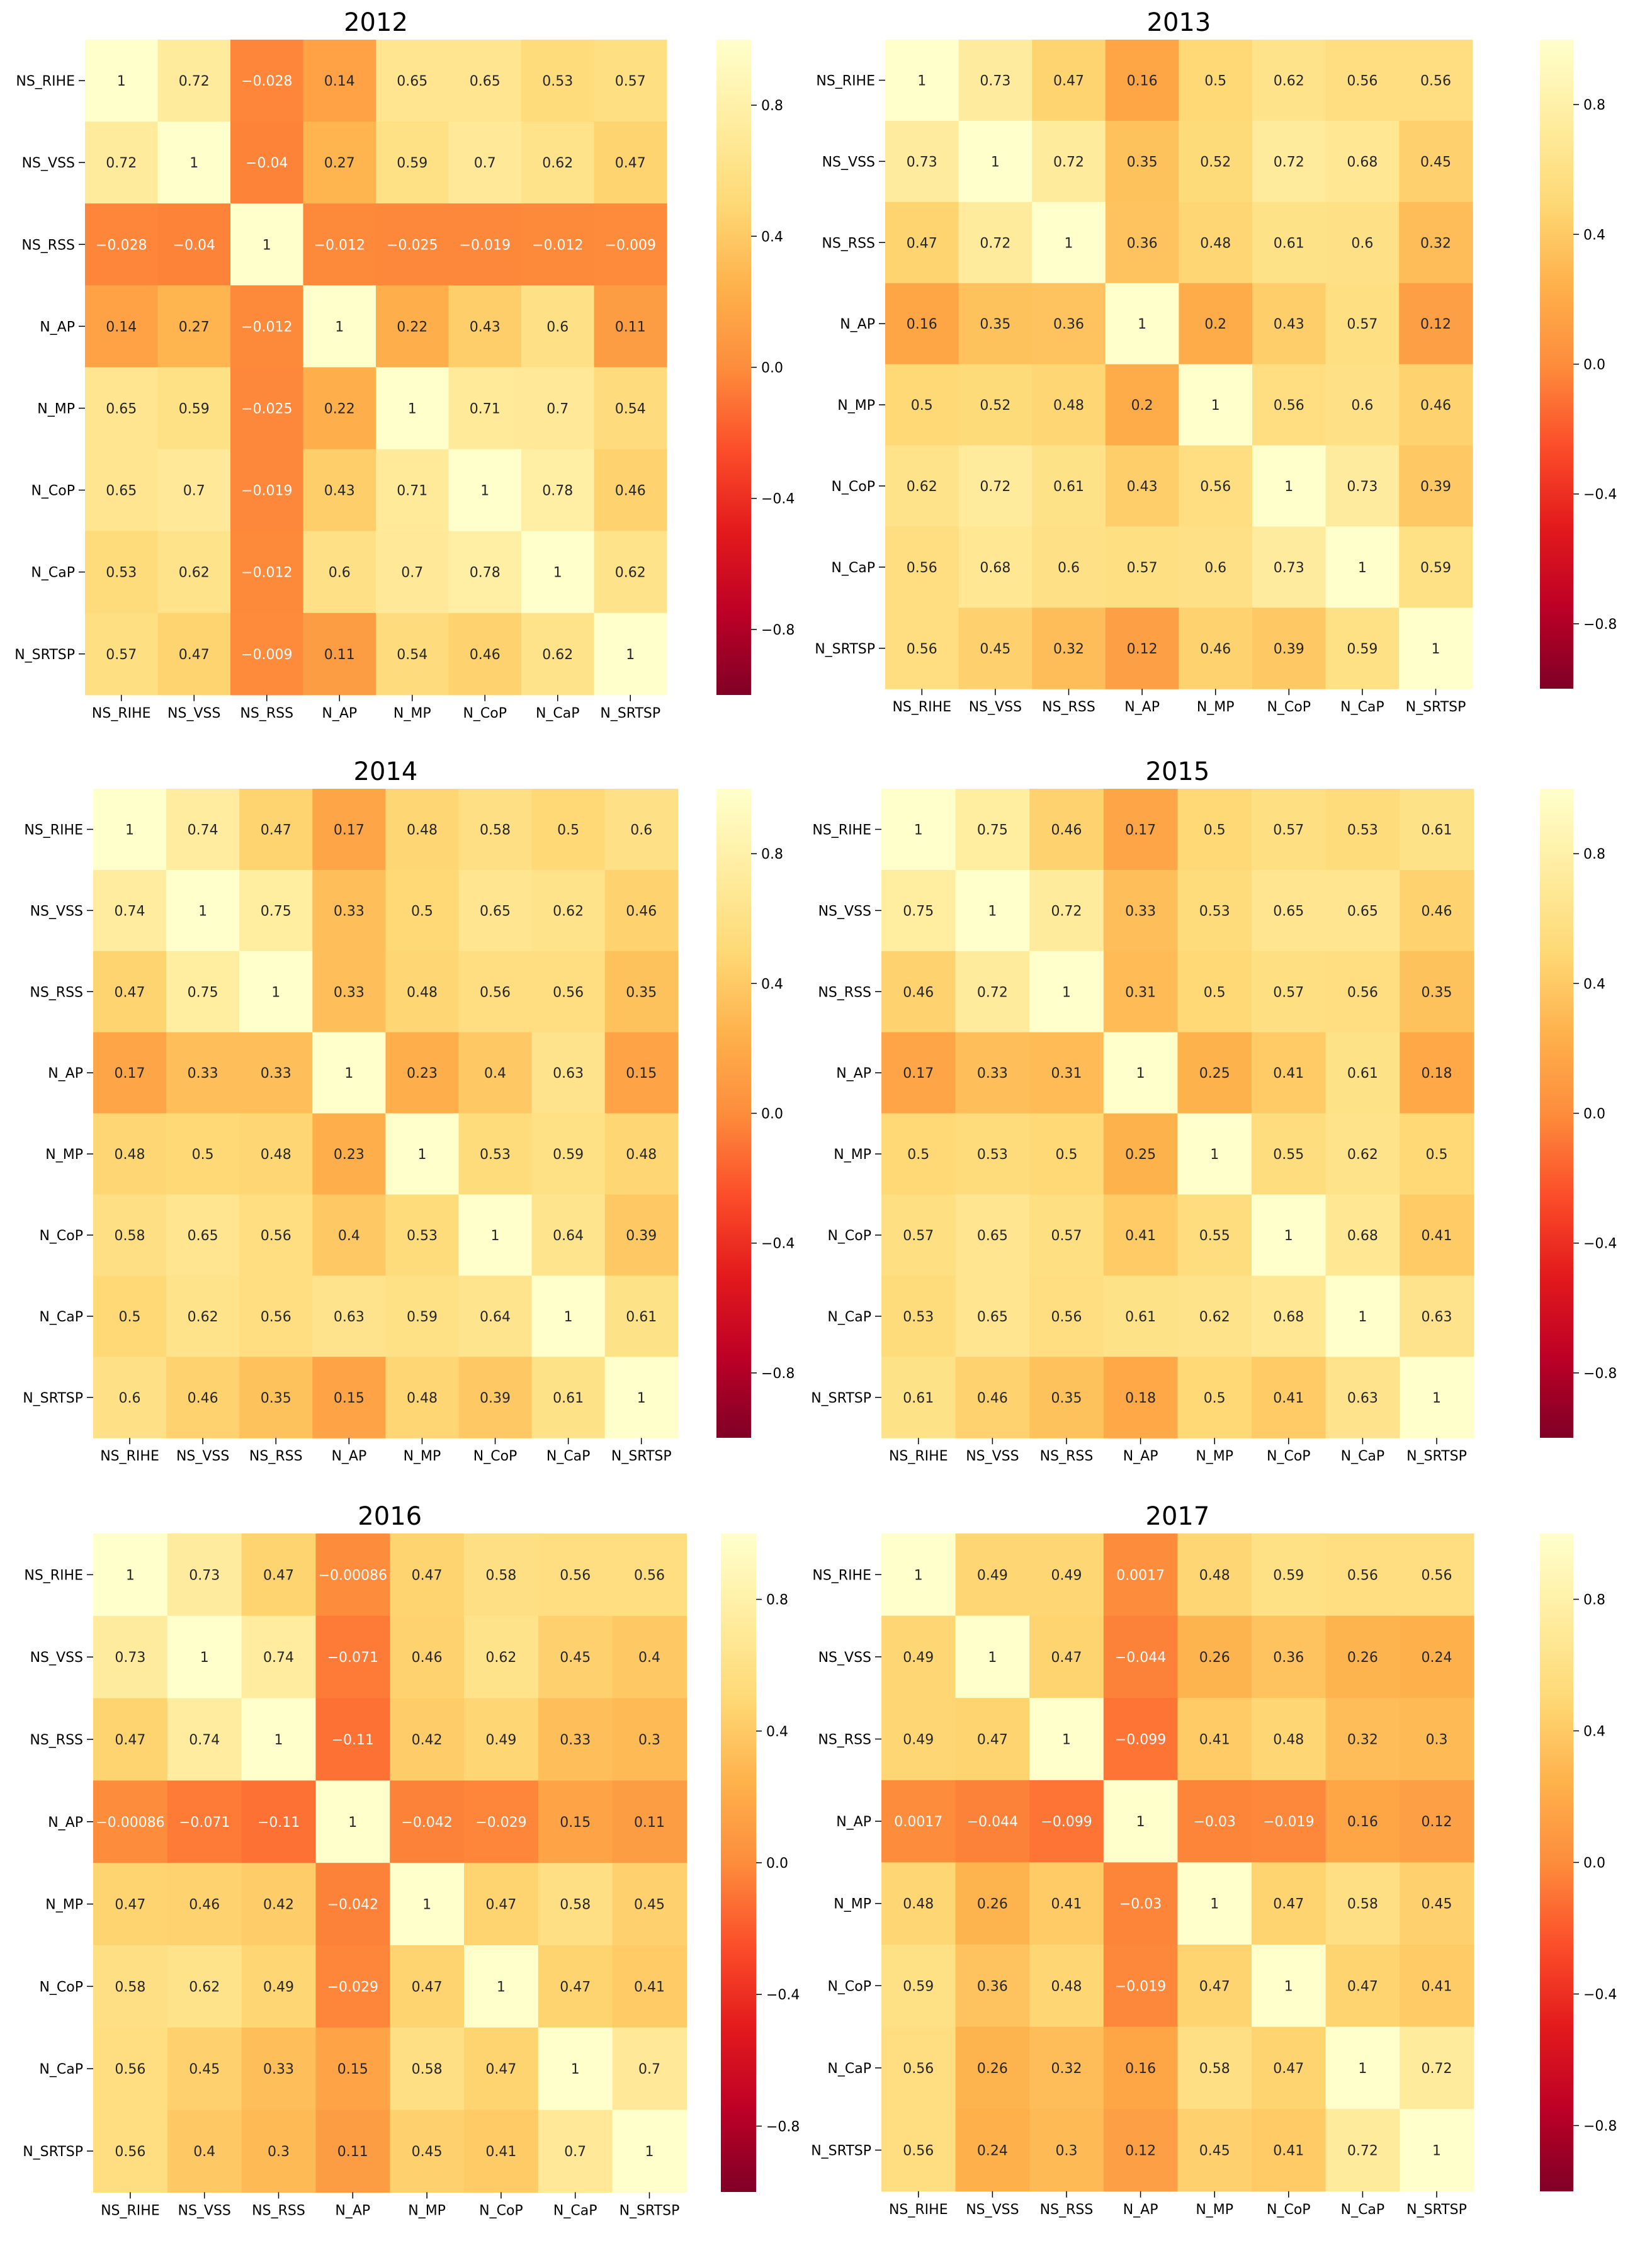 Image resolution: width=1652 pixels, height=2248 pixels. I want to click on cell-value-label: −0.025, so click(266, 409).